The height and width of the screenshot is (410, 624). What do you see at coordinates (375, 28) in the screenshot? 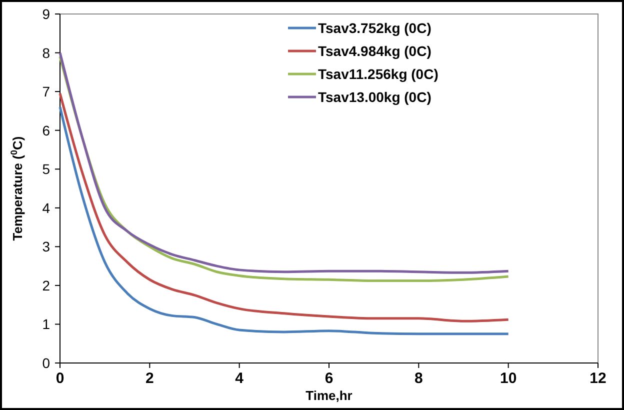
I see `legend-label: Tsav3.752kg (0C)` at bounding box center [375, 28].